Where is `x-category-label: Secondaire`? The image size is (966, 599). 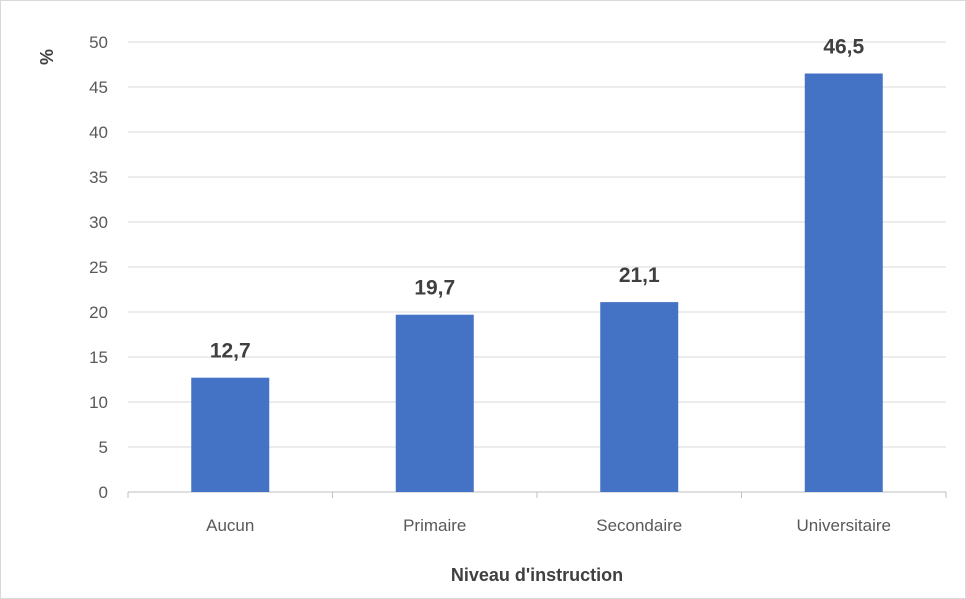 x-category-label: Secondaire is located at coordinates (639, 525).